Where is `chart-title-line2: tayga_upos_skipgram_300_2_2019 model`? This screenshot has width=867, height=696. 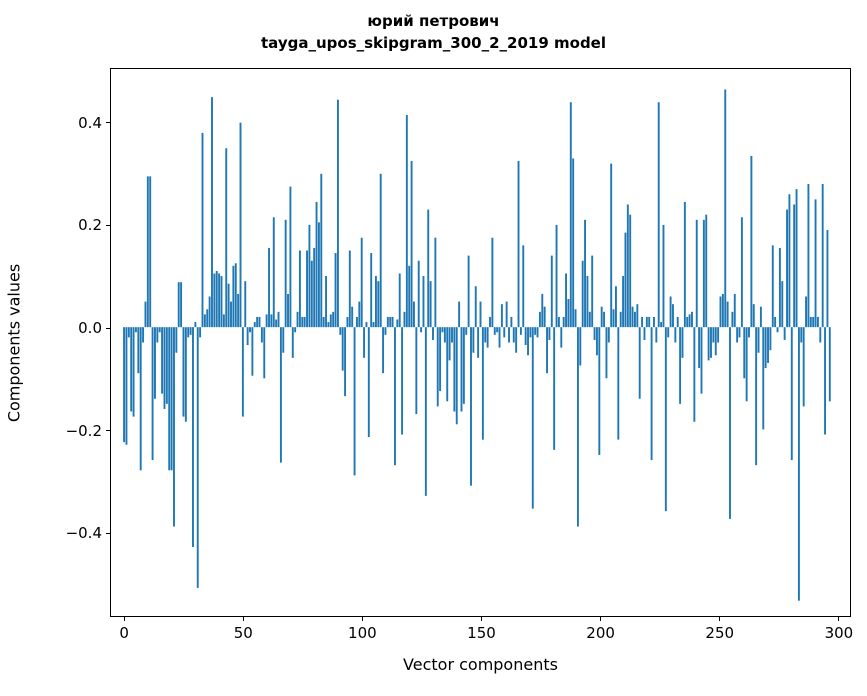
chart-title-line2: tayga_upos_skipgram_300_2_2019 model is located at coordinates (433, 43).